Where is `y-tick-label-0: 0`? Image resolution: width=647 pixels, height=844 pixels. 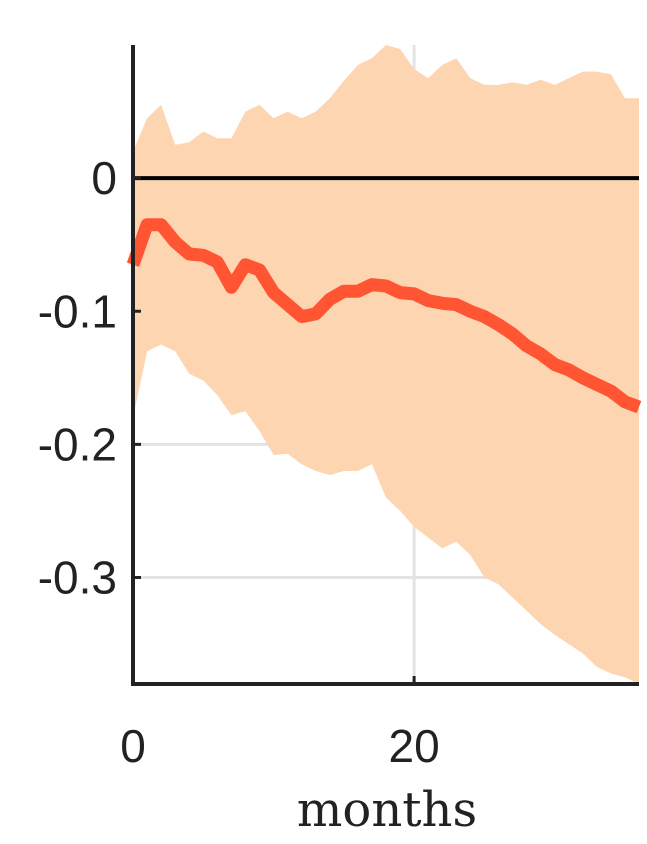 y-tick-label-0: 0 is located at coordinates (104, 178).